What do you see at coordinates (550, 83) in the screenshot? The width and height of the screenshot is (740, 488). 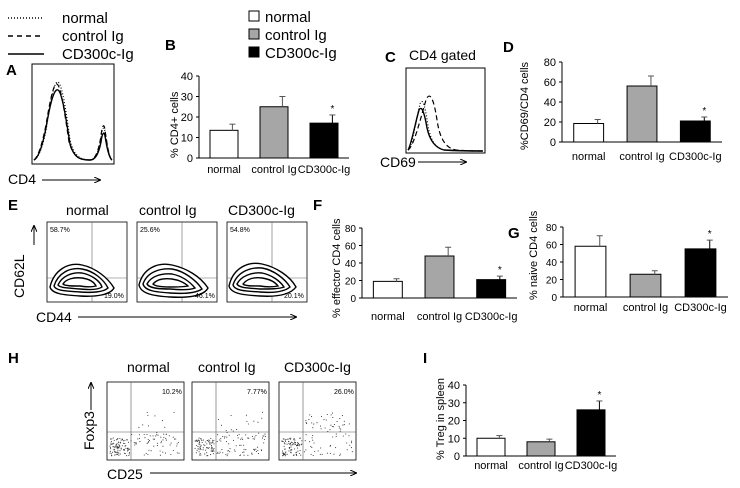 I see `y-tick-label-d-3: 60` at bounding box center [550, 83].